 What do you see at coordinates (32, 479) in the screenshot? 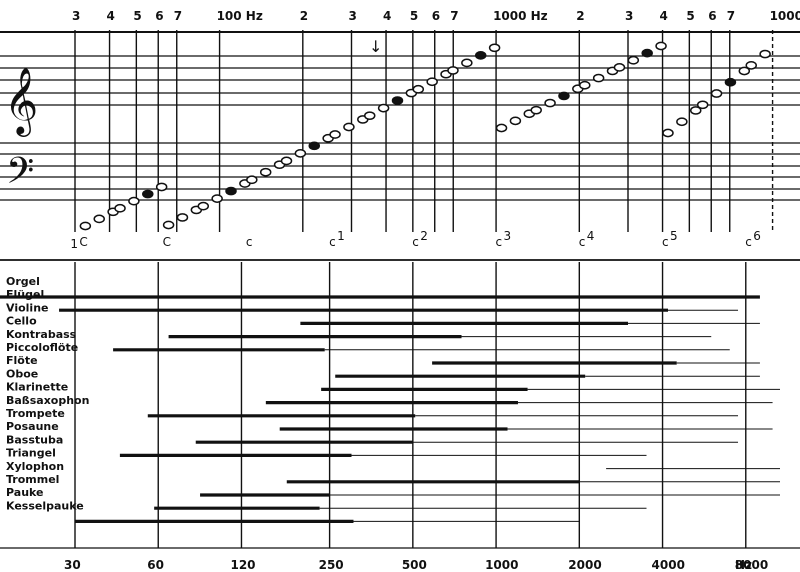
I see `instrument-label: Trommel` at bounding box center [32, 479].